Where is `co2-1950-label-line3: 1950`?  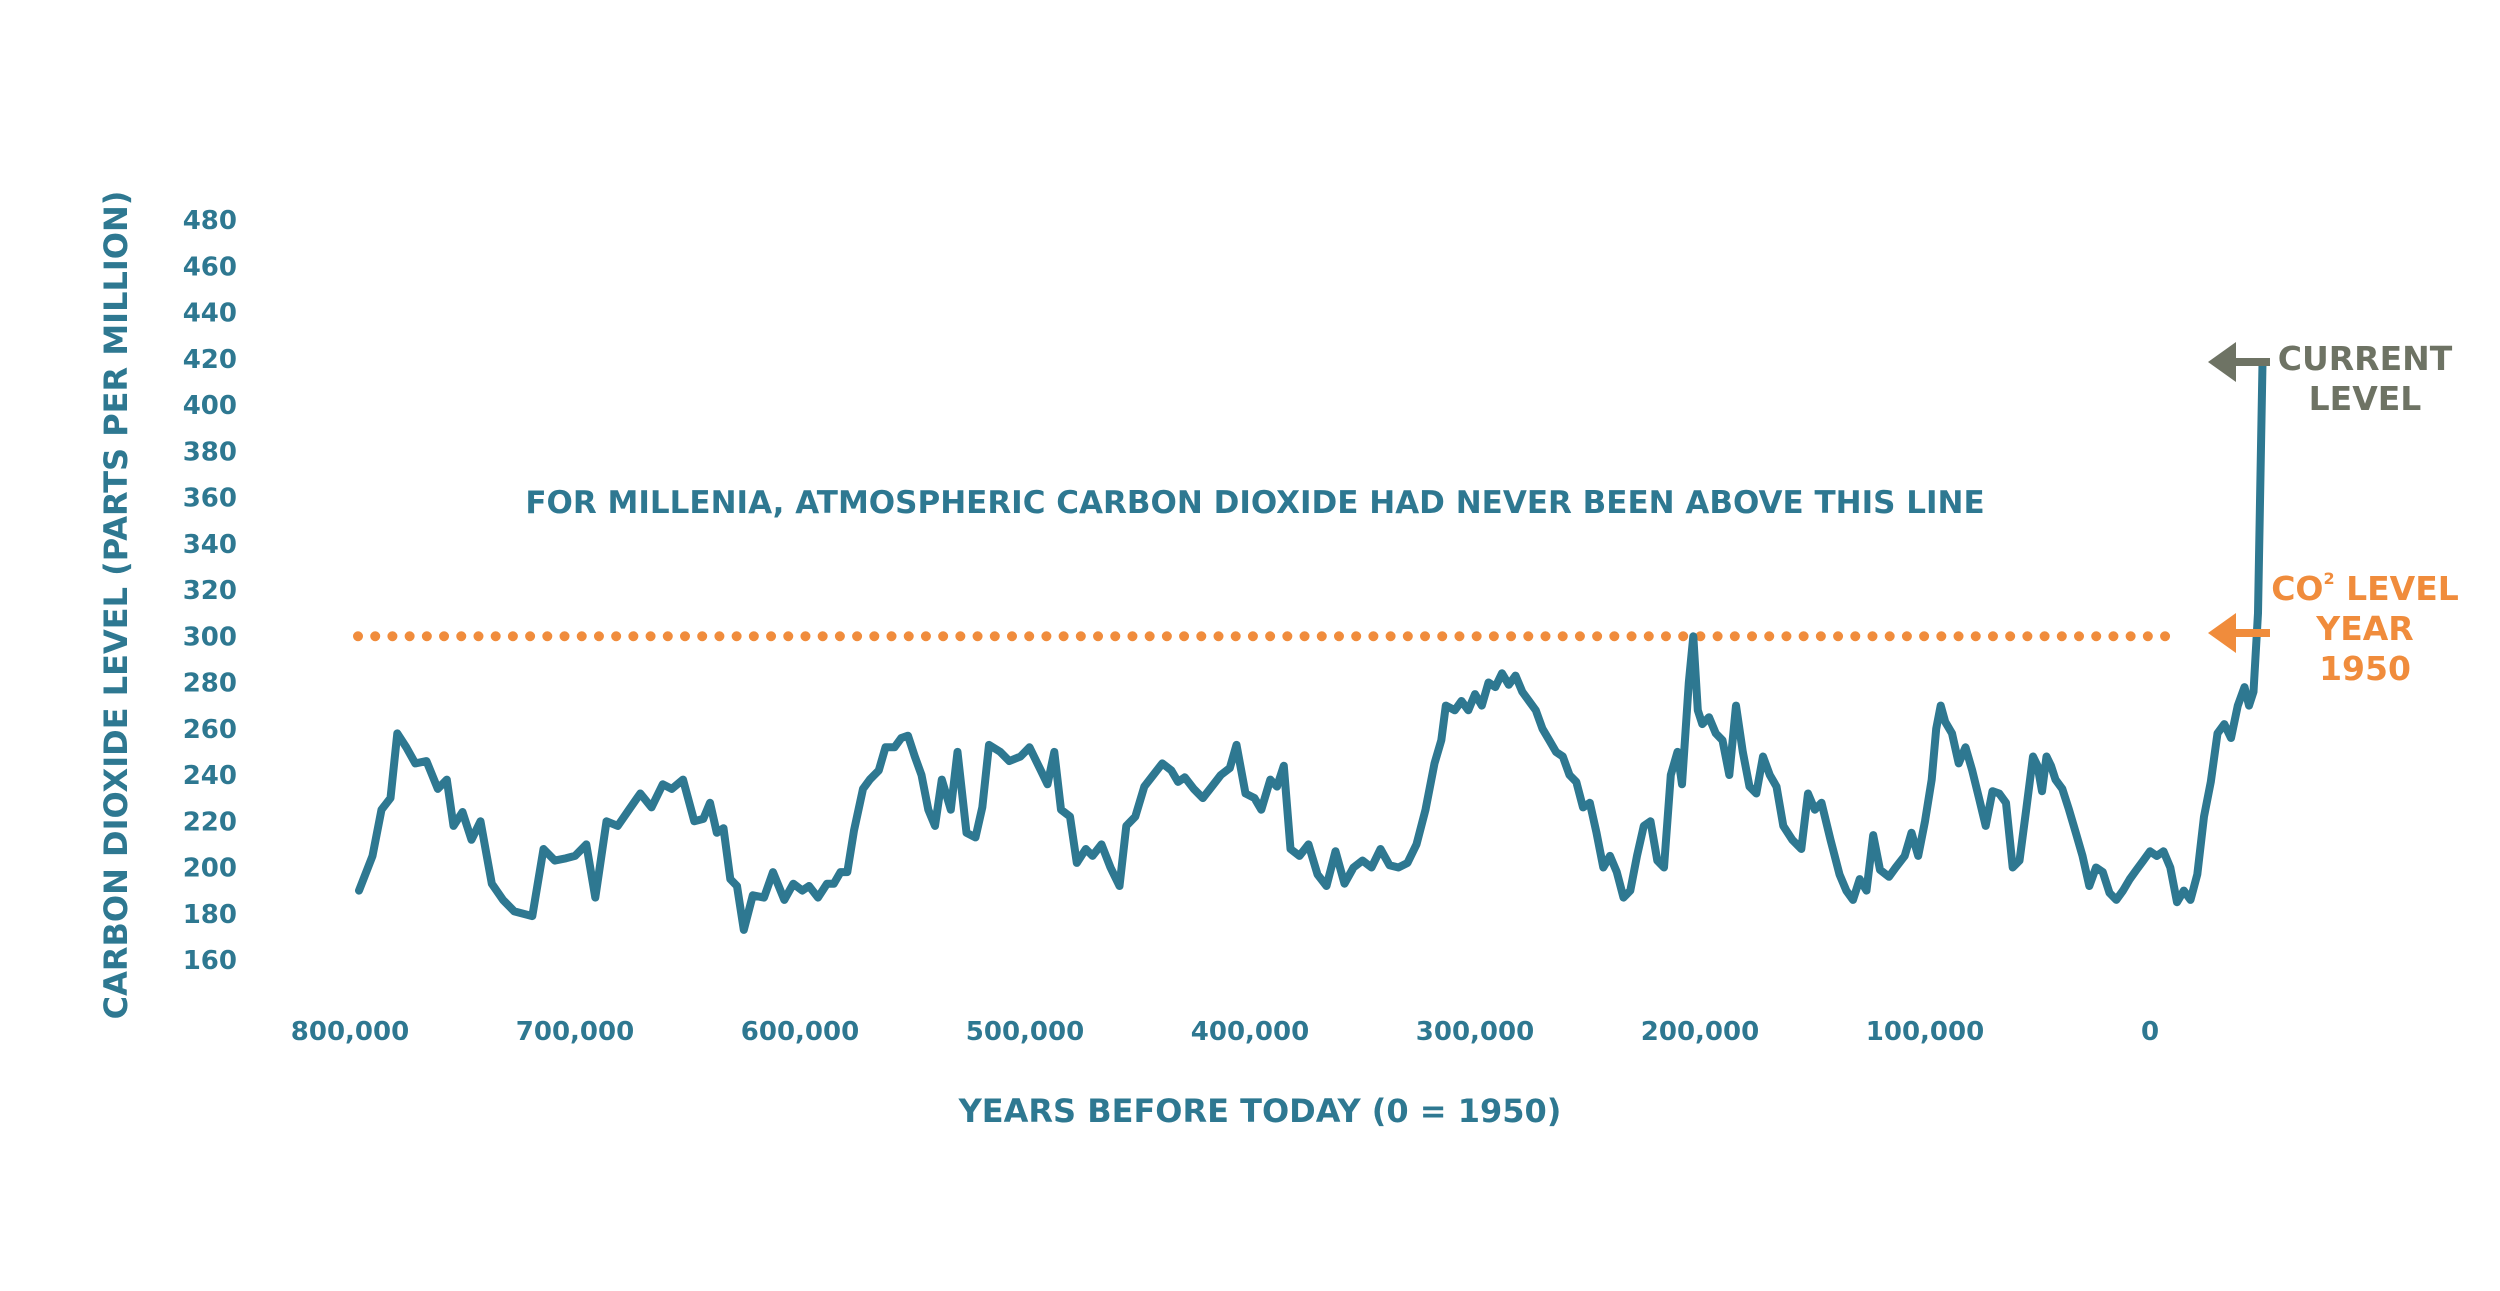 co2-1950-label-line3: 1950 is located at coordinates (2365, 668).